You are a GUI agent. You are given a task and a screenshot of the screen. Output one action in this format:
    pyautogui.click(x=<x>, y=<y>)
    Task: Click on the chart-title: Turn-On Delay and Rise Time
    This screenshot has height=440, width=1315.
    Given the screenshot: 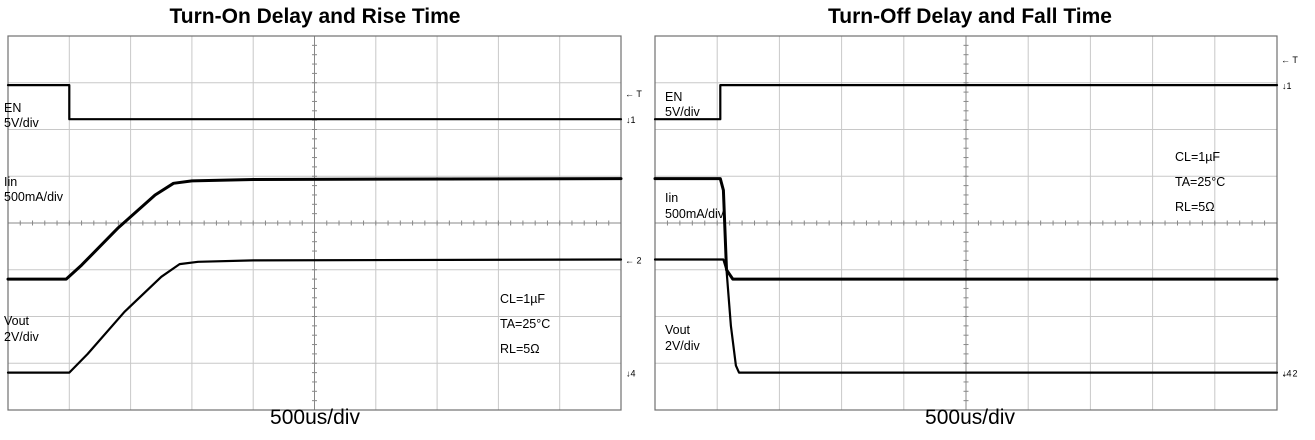 What is the action you would take?
    pyautogui.click(x=315, y=16)
    